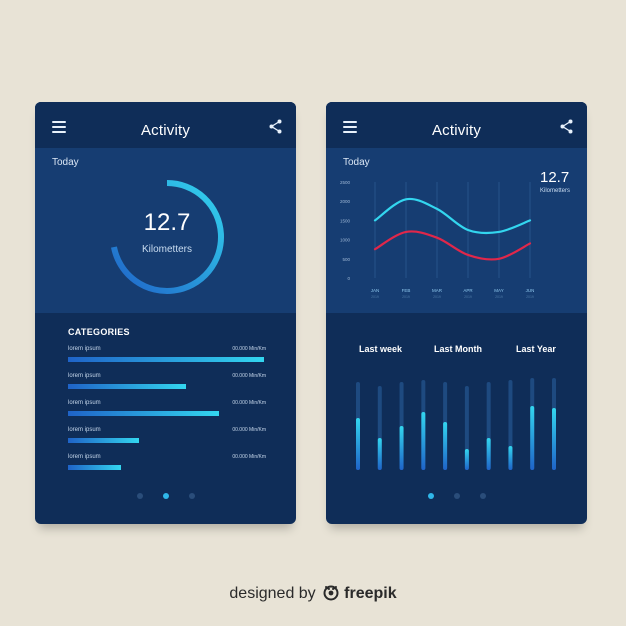 The width and height of the screenshot is (626, 626). I want to click on y-tick-label: 0, so click(348, 278).